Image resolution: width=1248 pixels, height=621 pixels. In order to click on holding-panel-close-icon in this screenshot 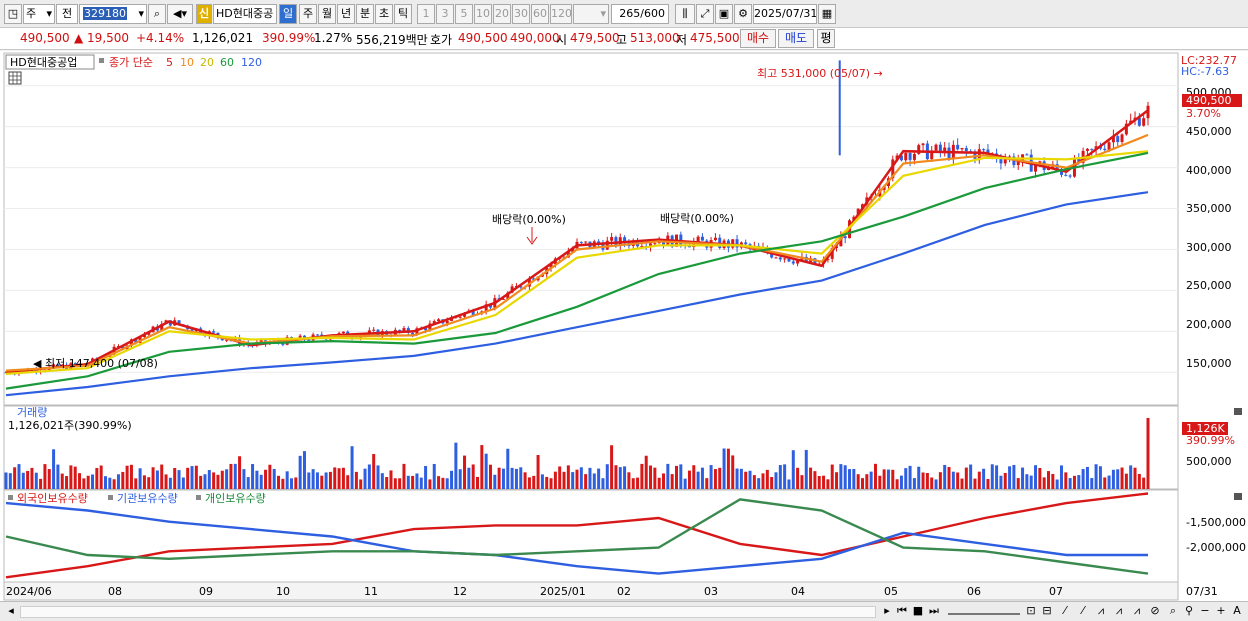, I will do `click(1238, 496)`.